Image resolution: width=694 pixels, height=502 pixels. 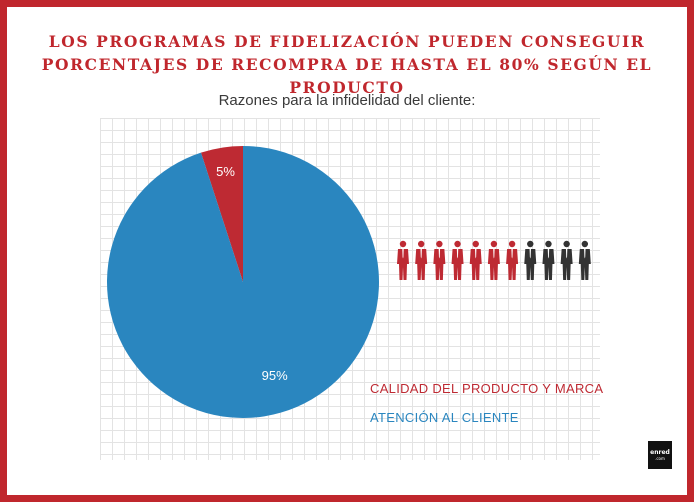 I want to click on chart-title: Razones para la infidelidad del cliente:, so click(x=347, y=100).